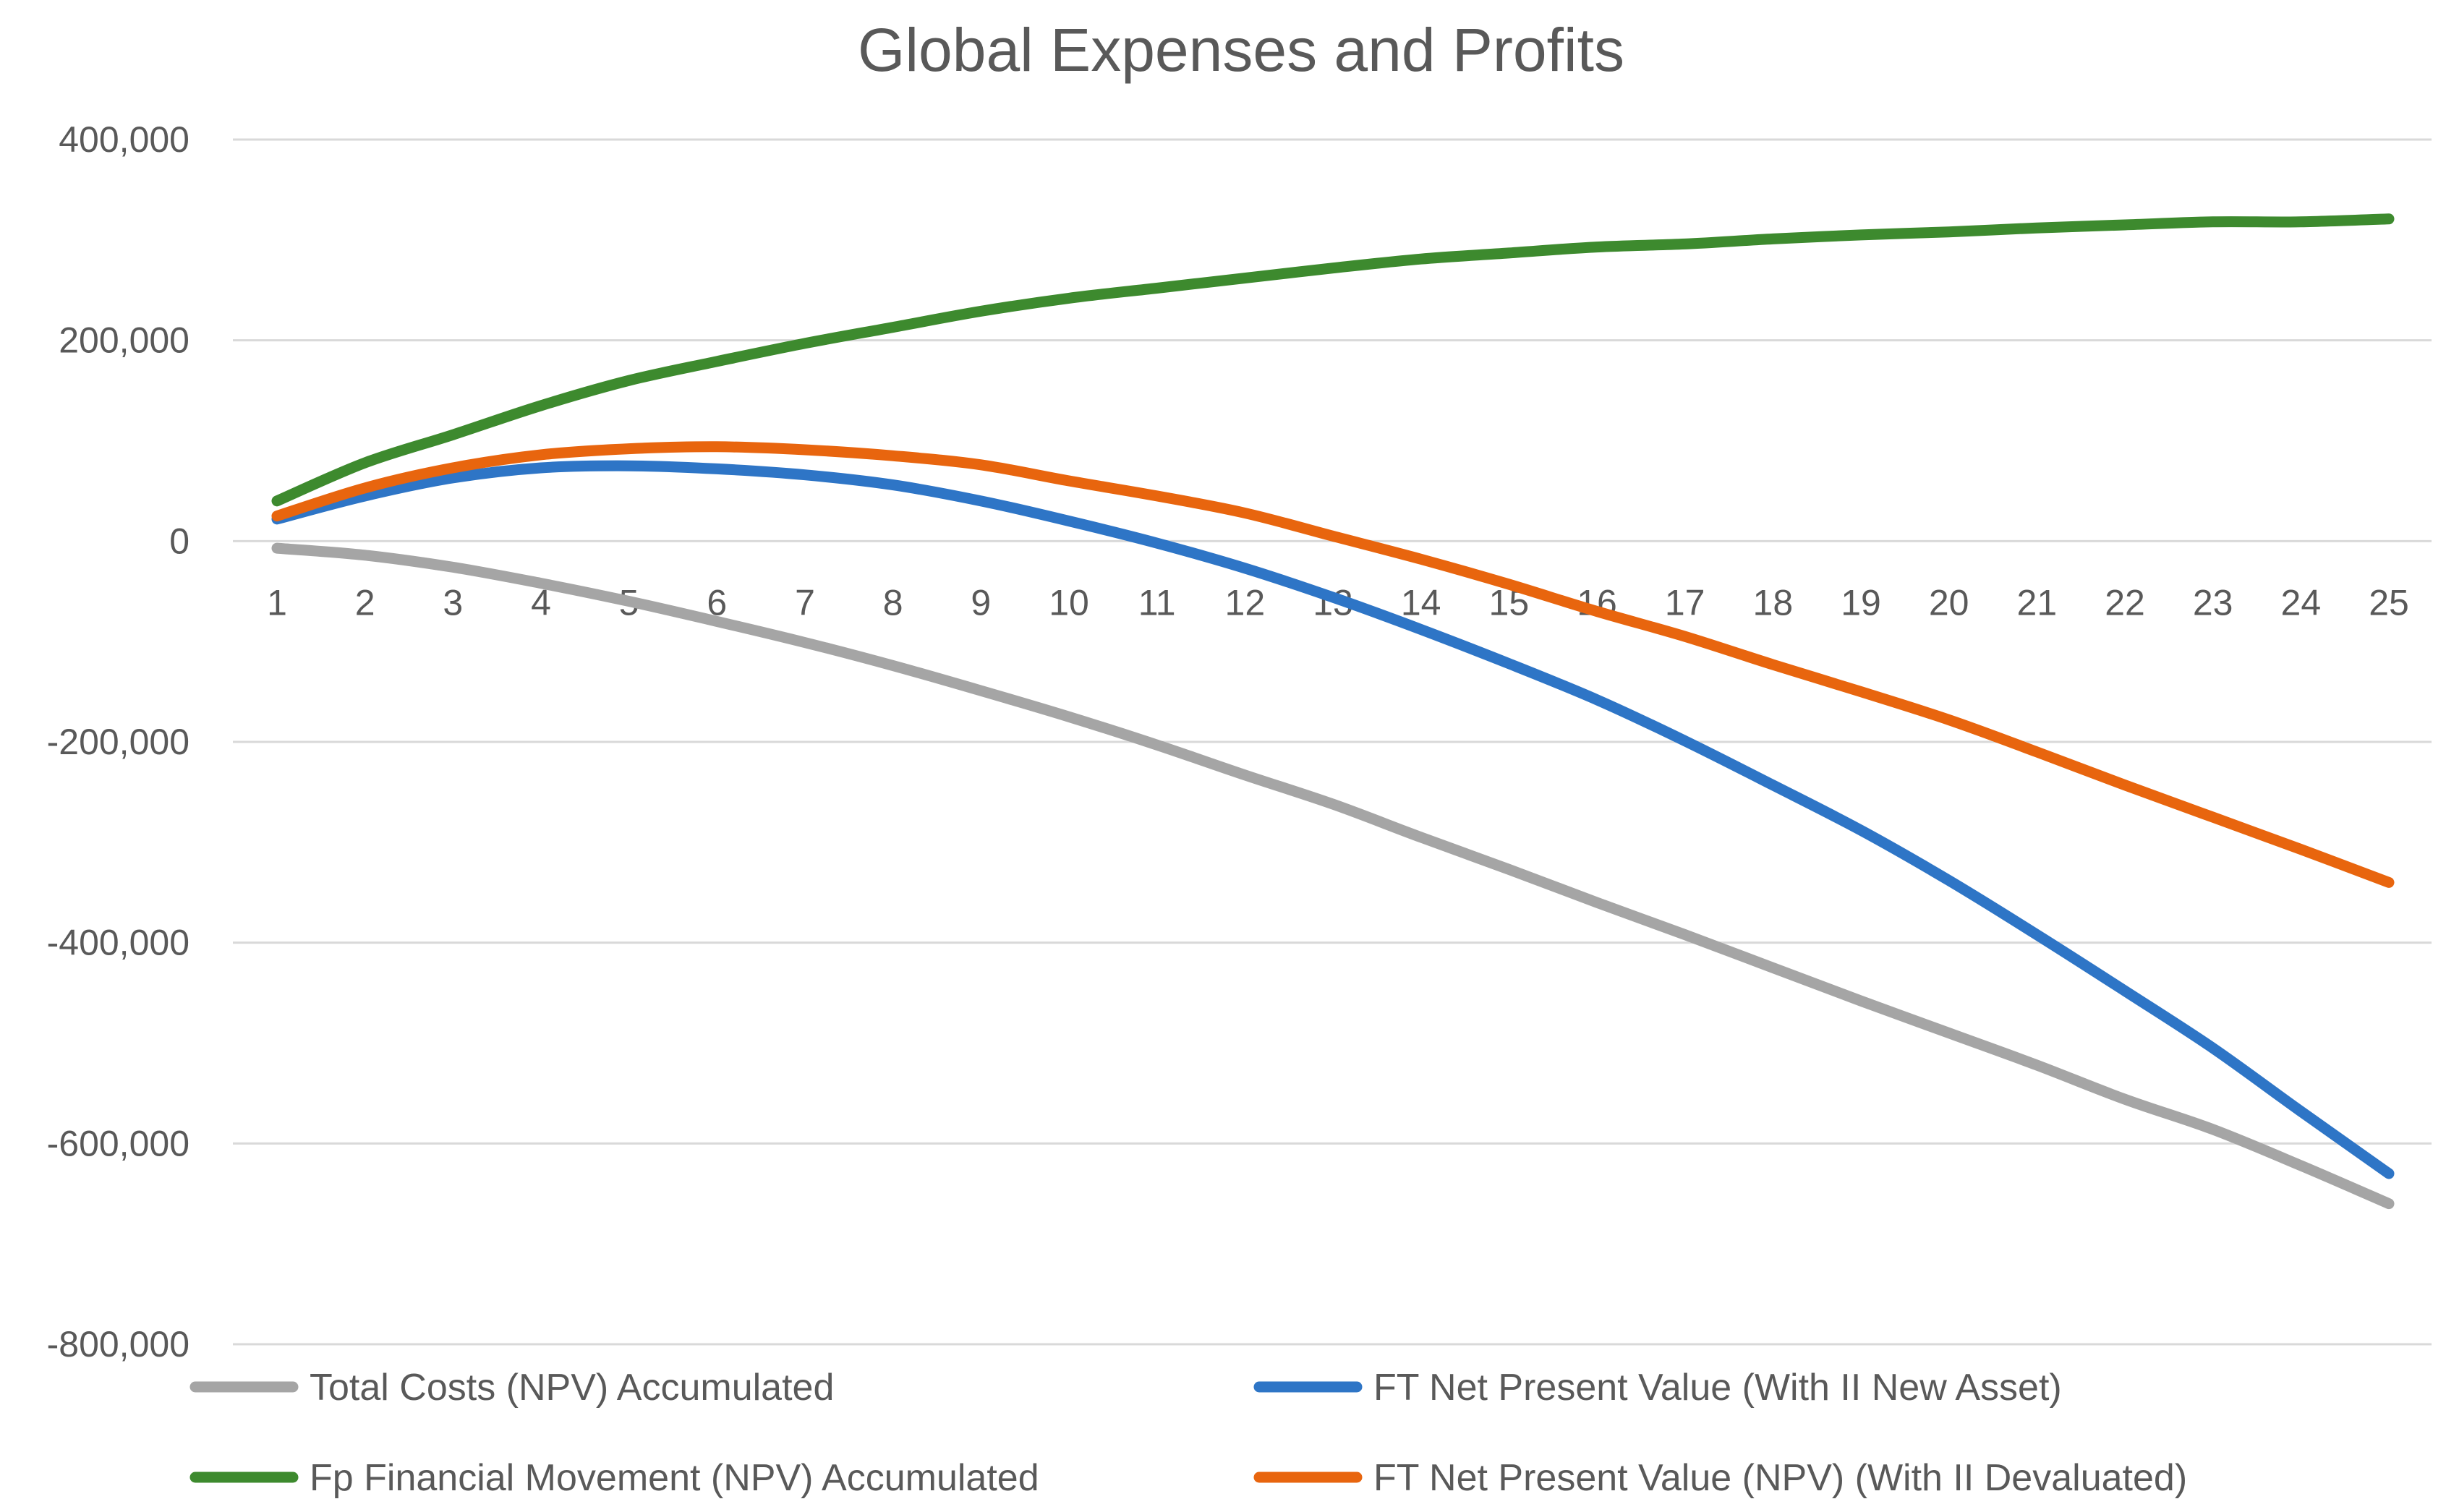 The image size is (2446, 1512). I want to click on x-tick-label: 10, so click(1069, 602).